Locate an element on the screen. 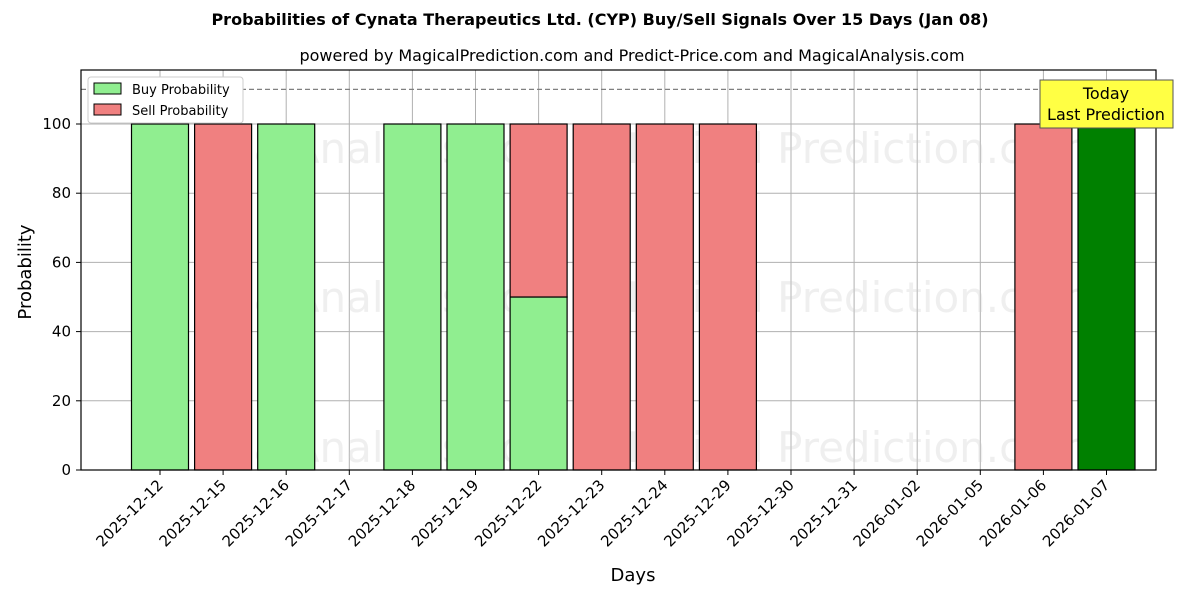 This screenshot has height=600, width=1200. x-tick-label: 2025-12-22 is located at coordinates (508, 513).